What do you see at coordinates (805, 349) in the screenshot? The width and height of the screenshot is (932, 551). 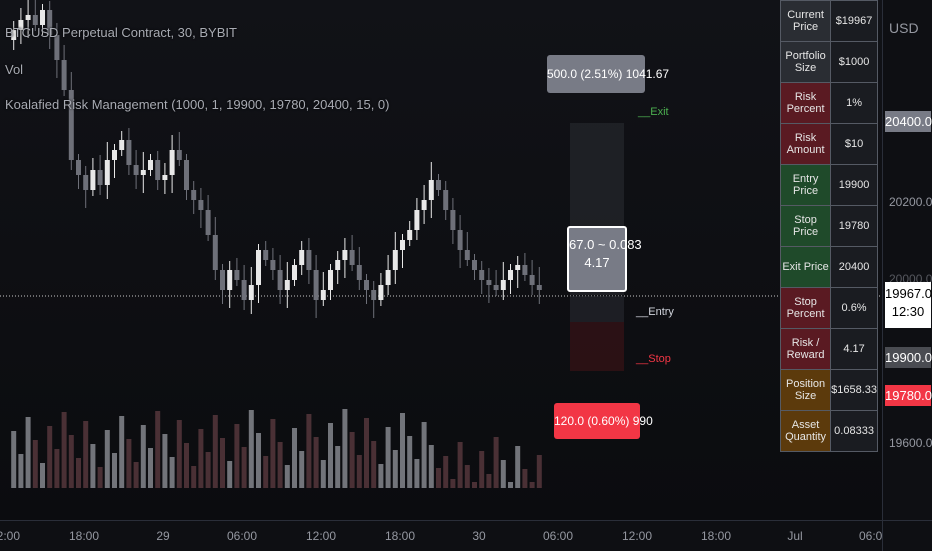 I see `risk-table-label: Risk / Reward` at bounding box center [805, 349].